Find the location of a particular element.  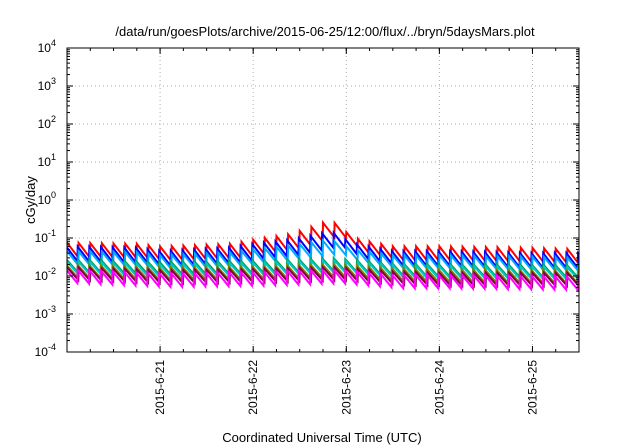

x-tick-label: 2015-6-22 is located at coordinates (253, 387).